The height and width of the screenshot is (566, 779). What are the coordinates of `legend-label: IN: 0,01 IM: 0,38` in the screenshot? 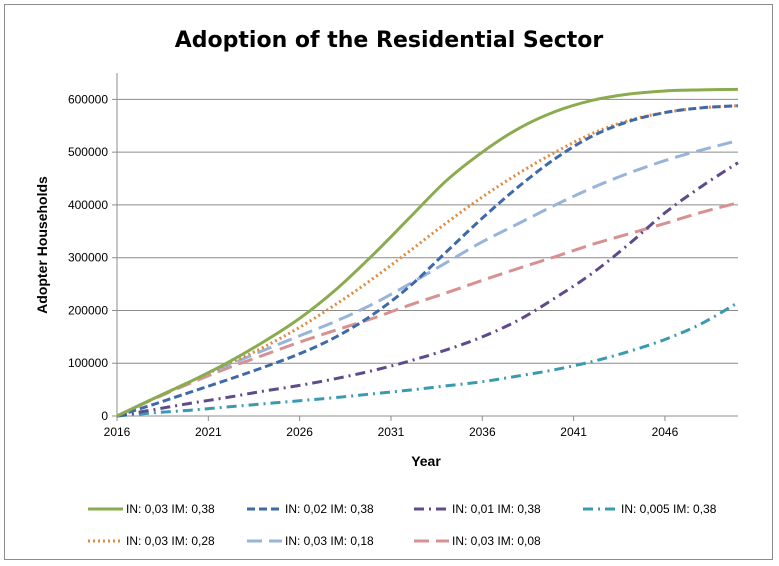 It's located at (496, 509).